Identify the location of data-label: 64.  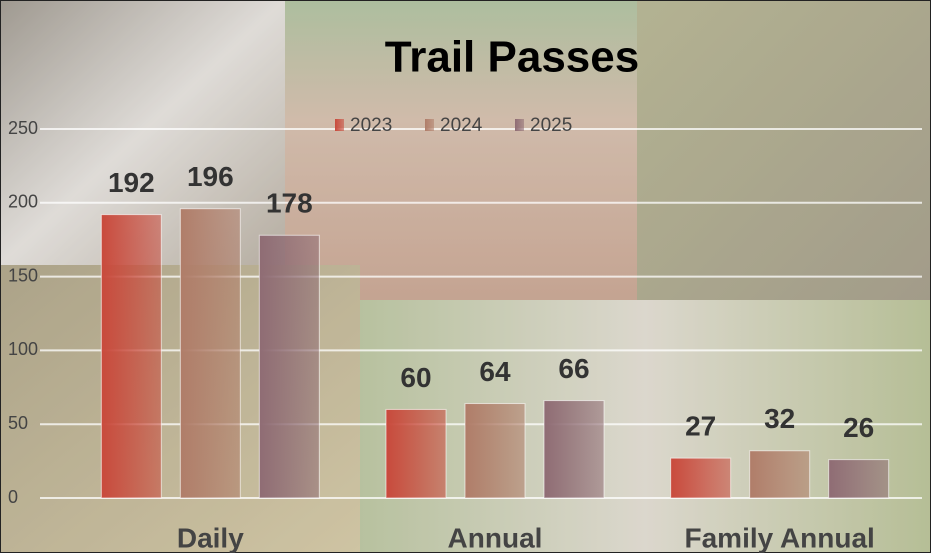
(495, 371).